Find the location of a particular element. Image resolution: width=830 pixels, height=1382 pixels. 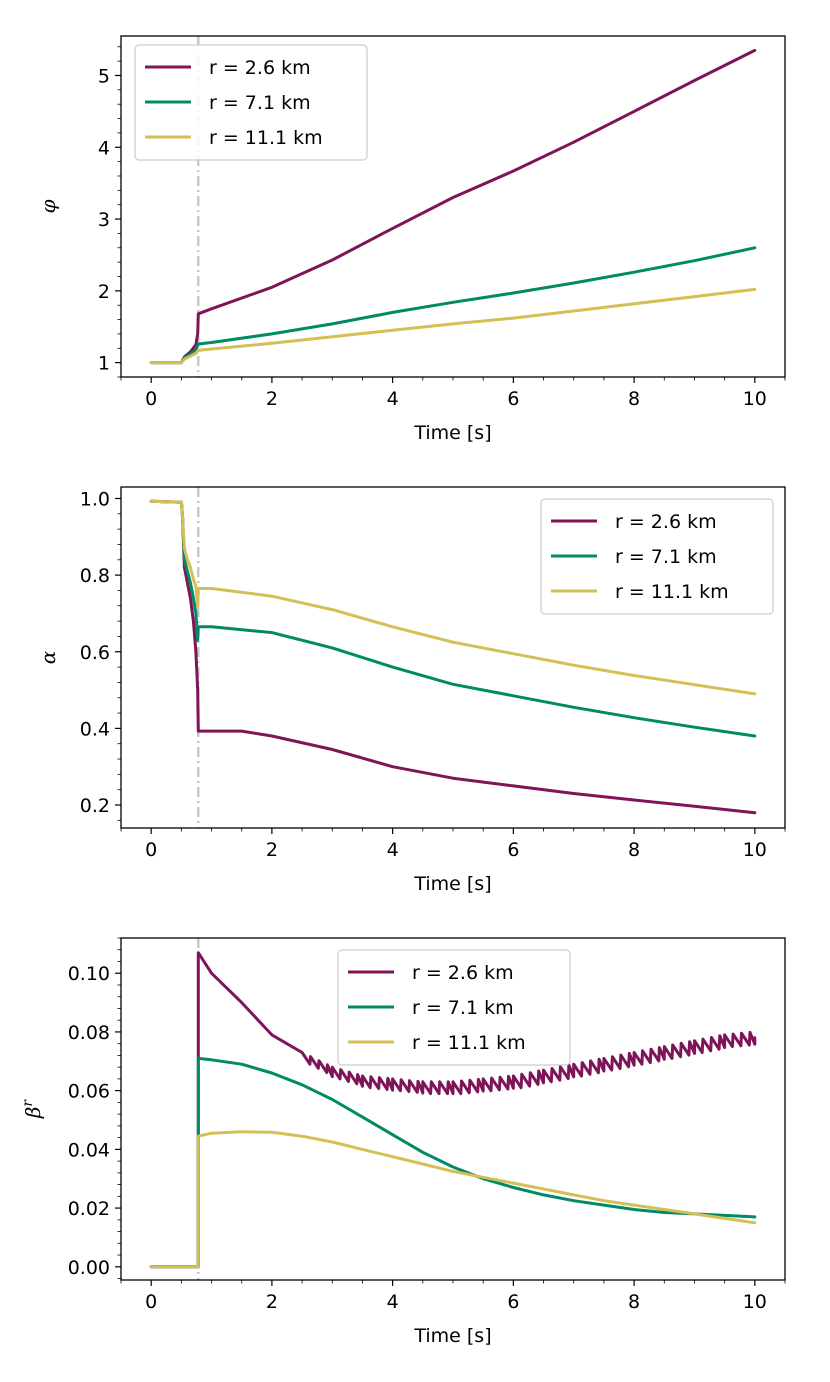

y-tick-label: 0.00 is located at coordinates (89, 1268).